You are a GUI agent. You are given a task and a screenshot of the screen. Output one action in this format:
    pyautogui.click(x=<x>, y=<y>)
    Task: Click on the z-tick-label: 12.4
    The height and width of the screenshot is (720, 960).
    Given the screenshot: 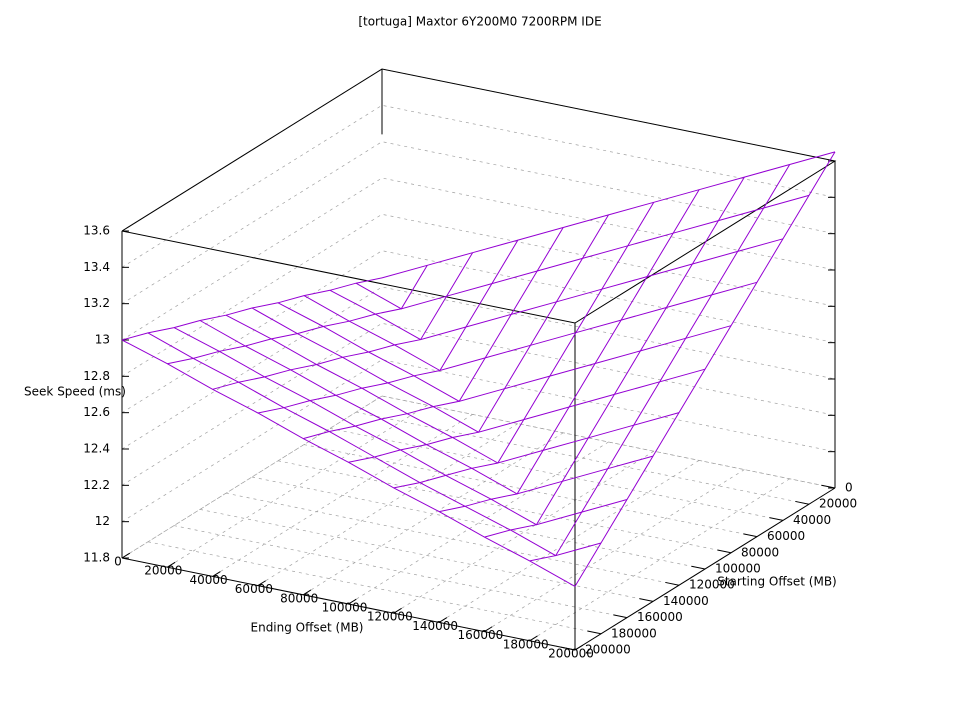 What is the action you would take?
    pyautogui.click(x=96, y=449)
    